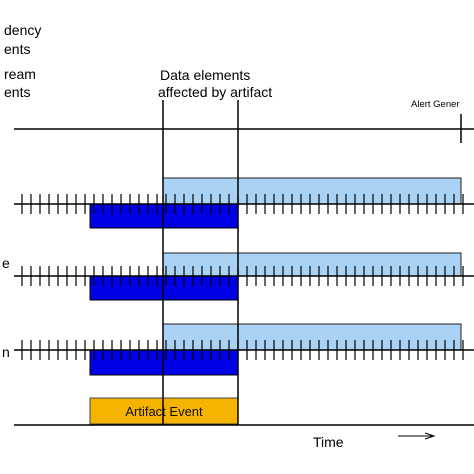  What do you see at coordinates (312, 264) in the screenshot?
I see `affected-block-row2` at bounding box center [312, 264].